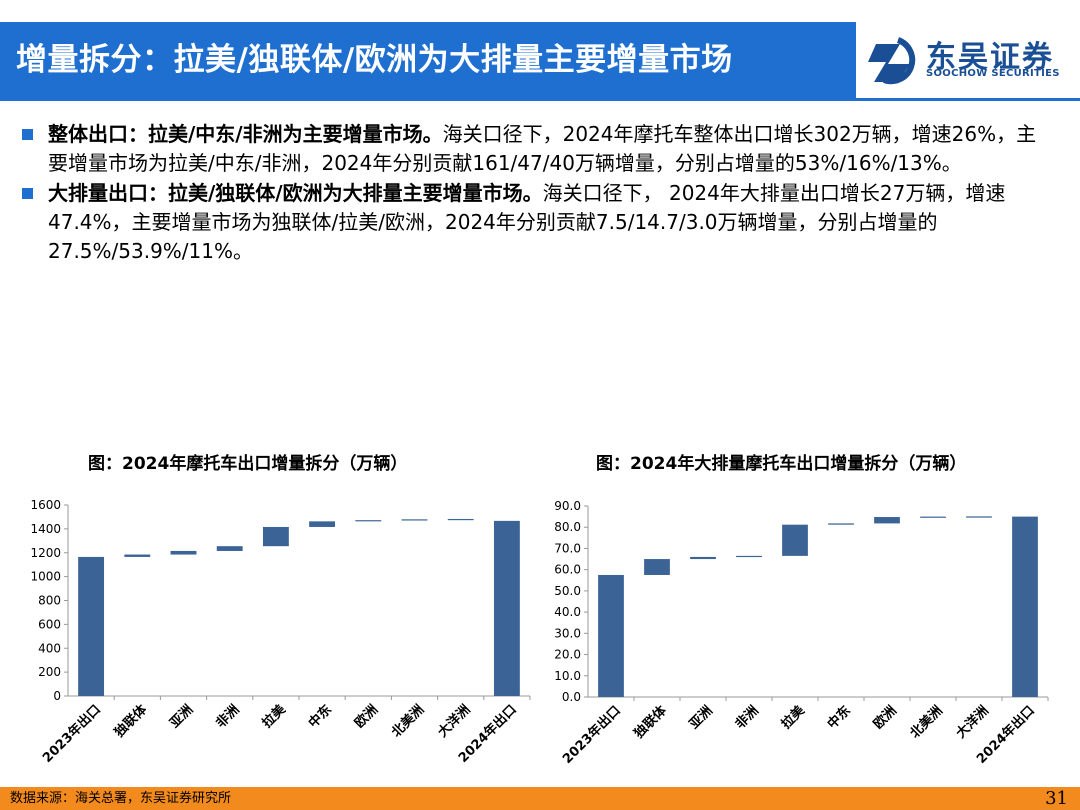 The width and height of the screenshot is (1080, 810). What do you see at coordinates (567, 633) in the screenshot?
I see `y-tick-label: 30.0` at bounding box center [567, 633].